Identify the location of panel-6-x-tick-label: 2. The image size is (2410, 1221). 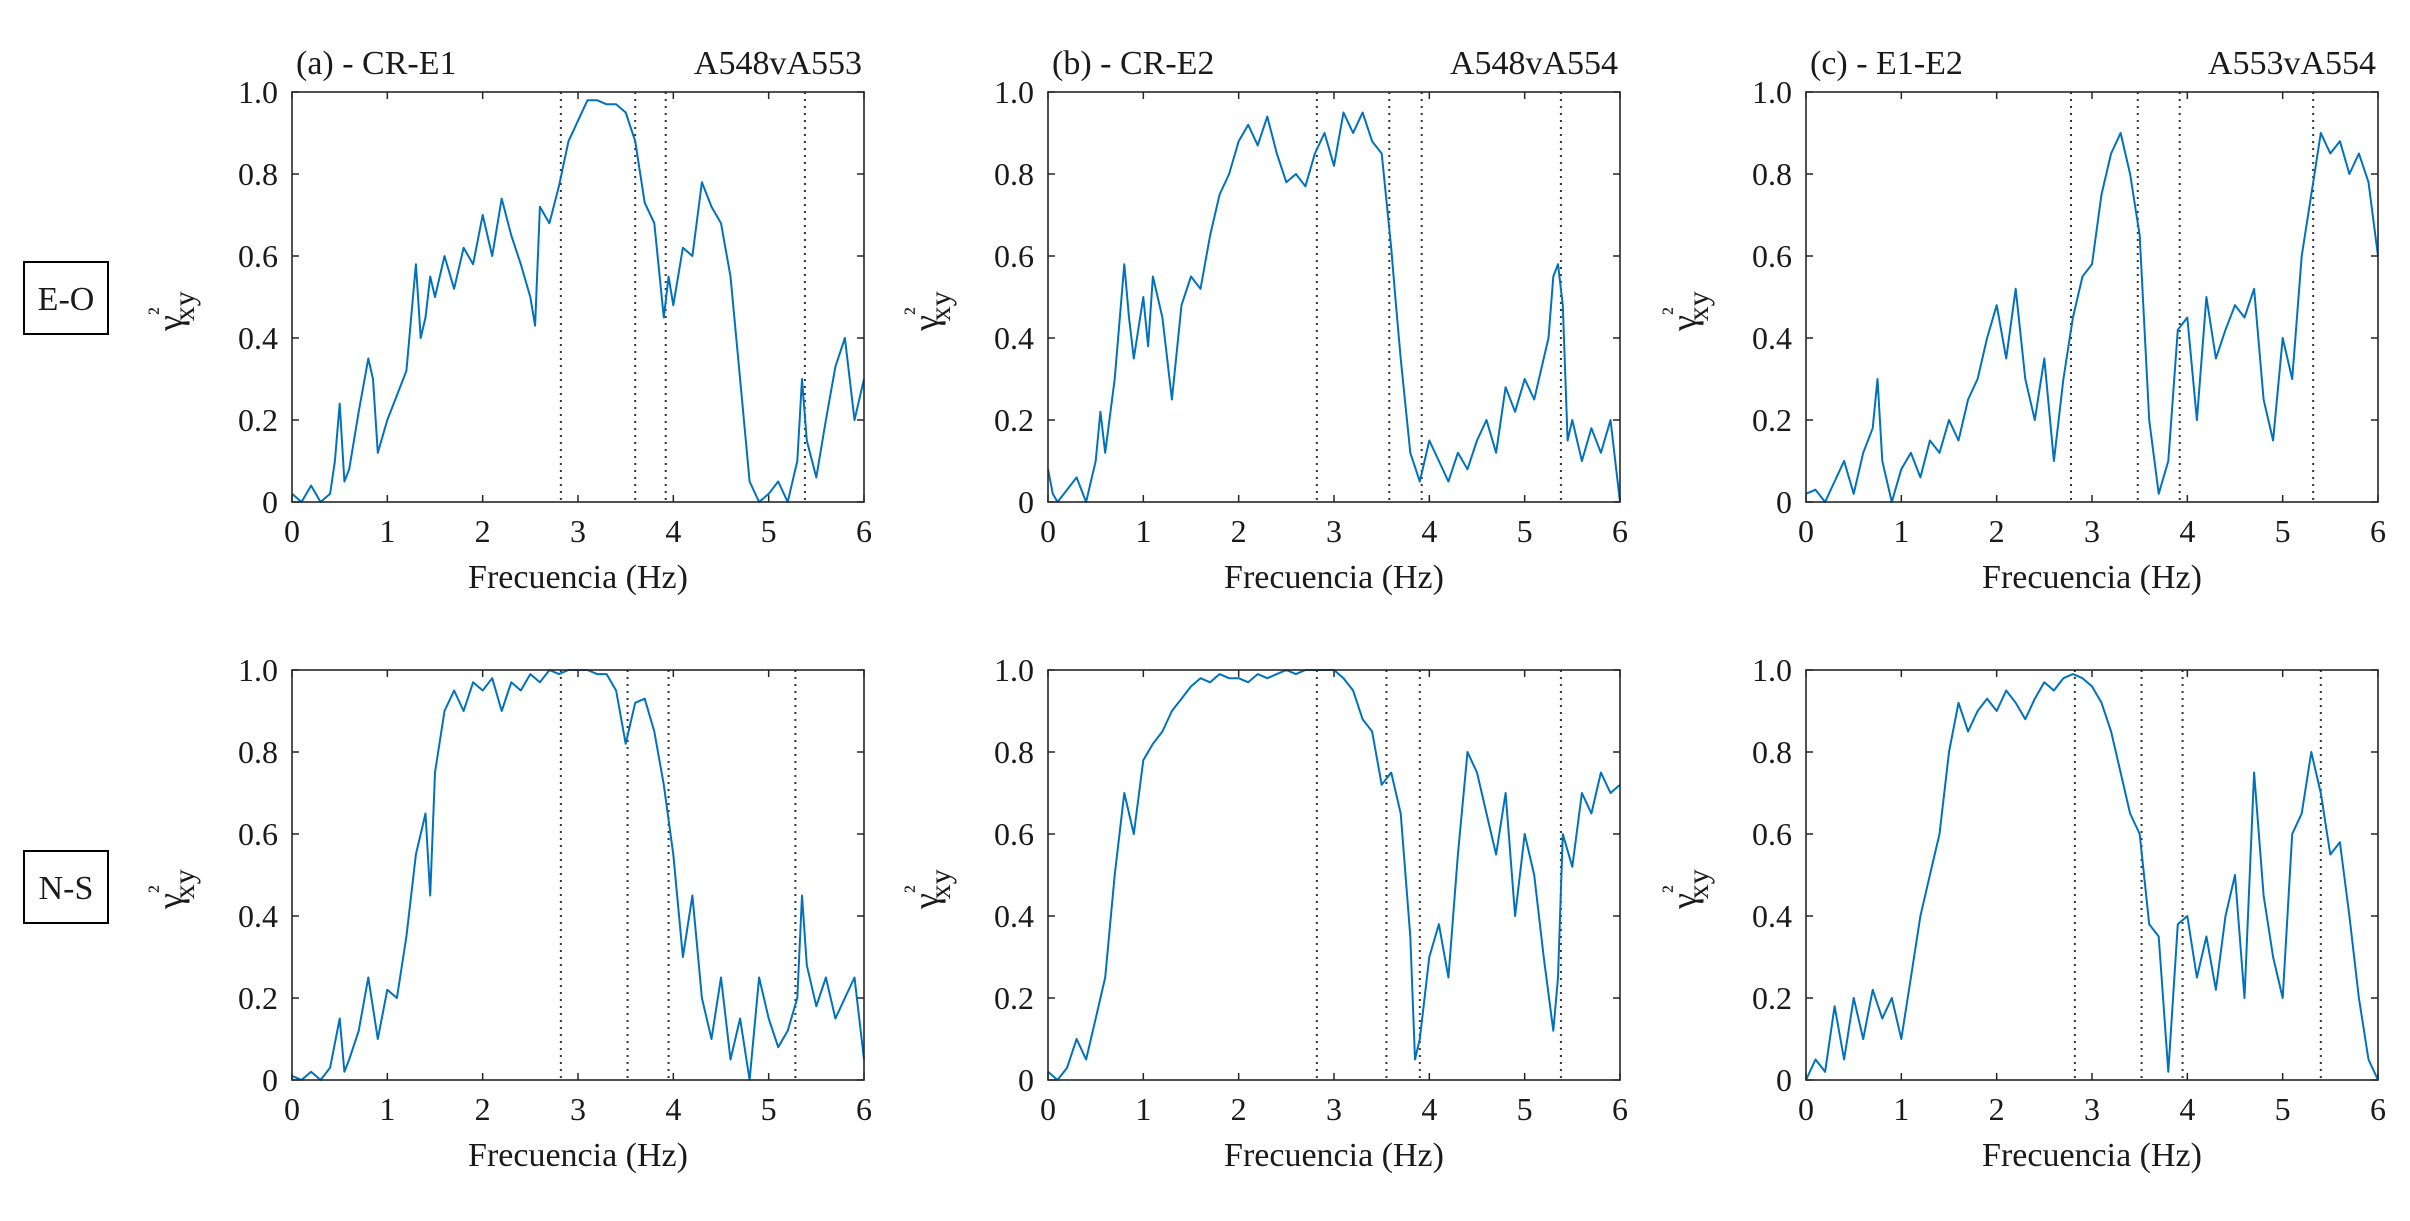
(1997, 1109).